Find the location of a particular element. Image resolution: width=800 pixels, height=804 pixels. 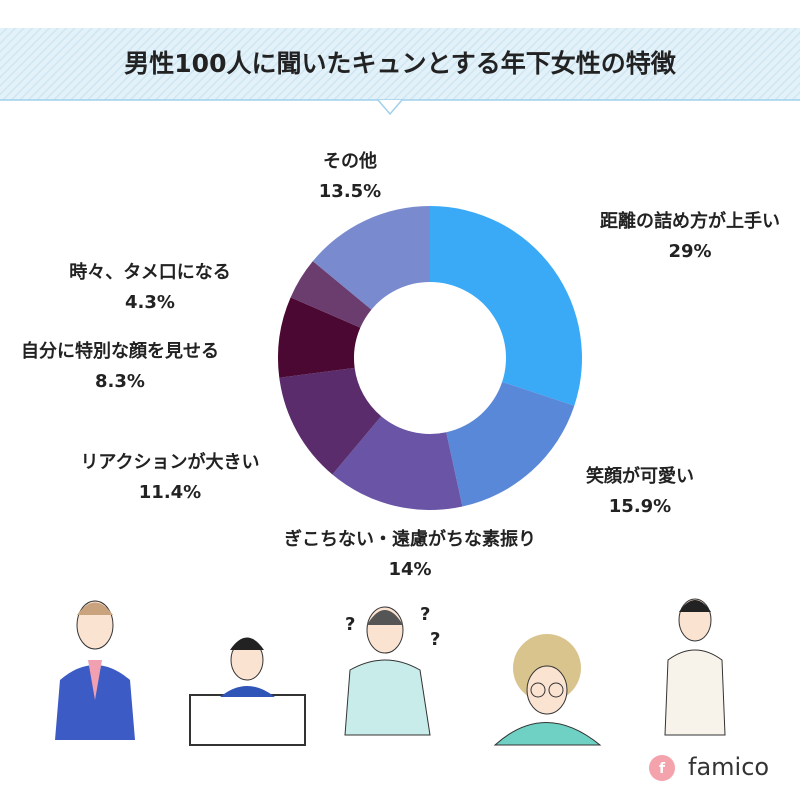

brand-name: famico is located at coordinates (728, 767).